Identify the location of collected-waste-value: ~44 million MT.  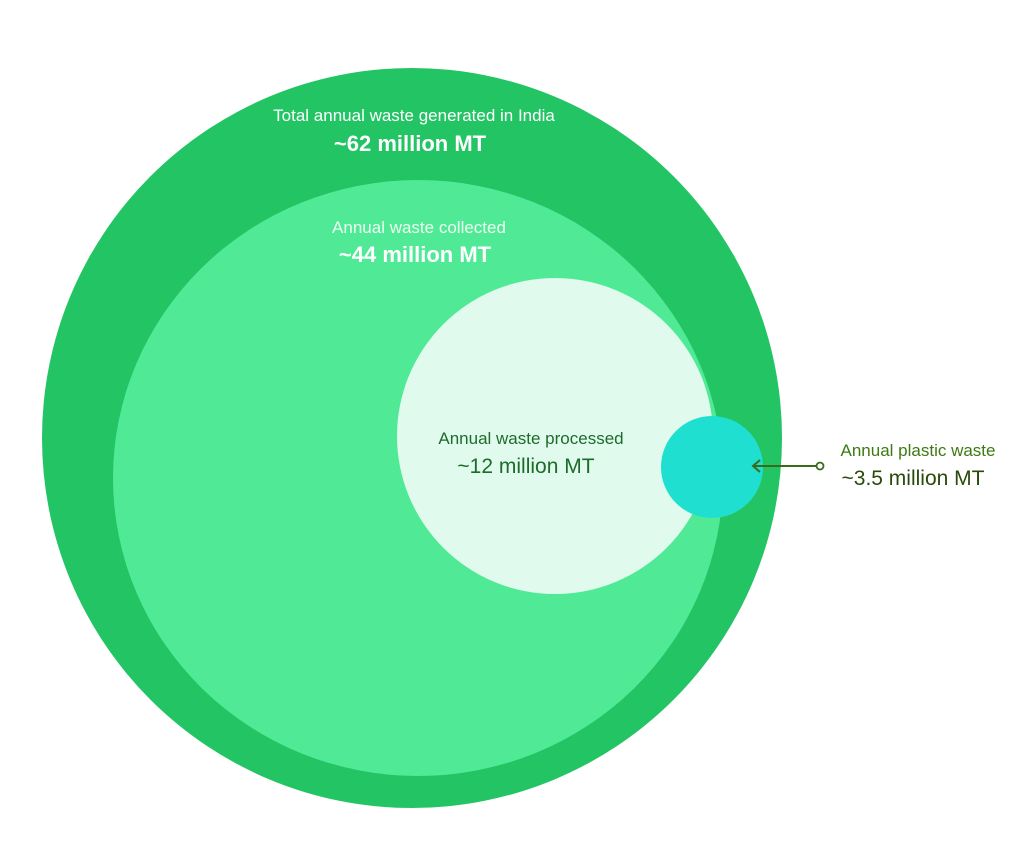
(415, 254).